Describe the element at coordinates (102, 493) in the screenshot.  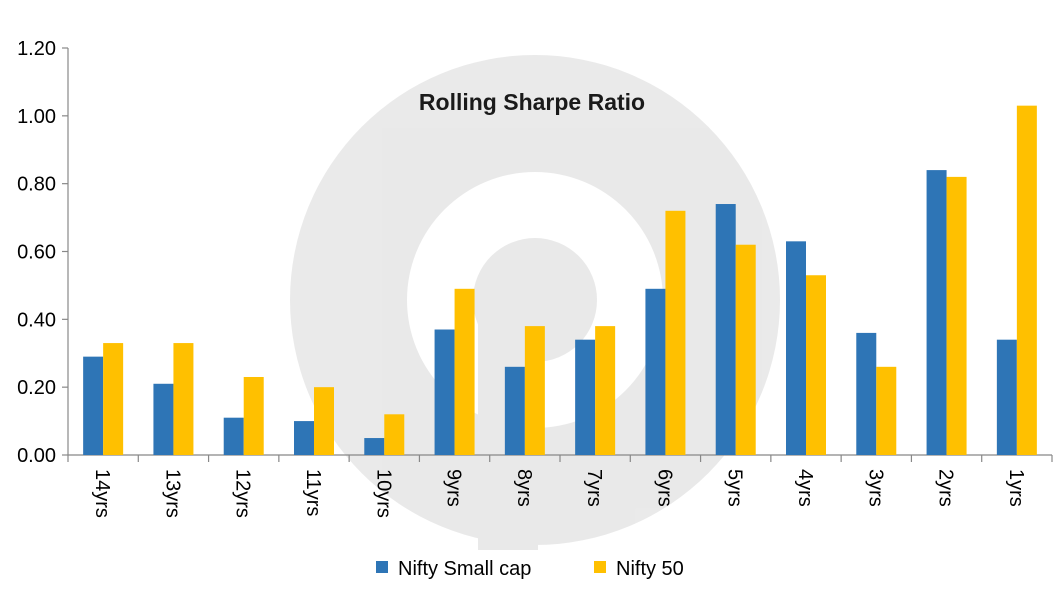
I see `x-tick-label: 14yrs` at that location.